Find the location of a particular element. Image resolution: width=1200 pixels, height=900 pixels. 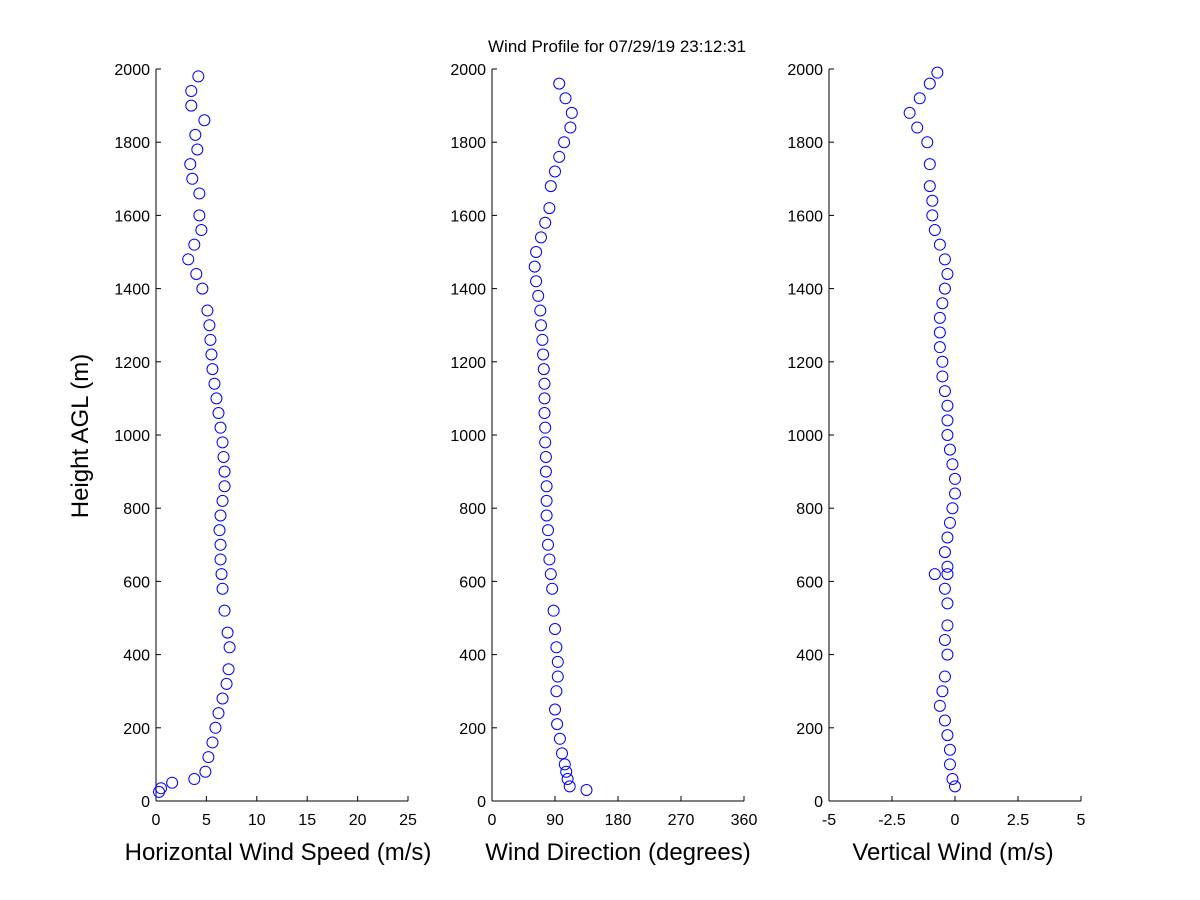

vertical-wind-x-axis-label: Vertical Wind (m/s) is located at coordinates (952, 852).